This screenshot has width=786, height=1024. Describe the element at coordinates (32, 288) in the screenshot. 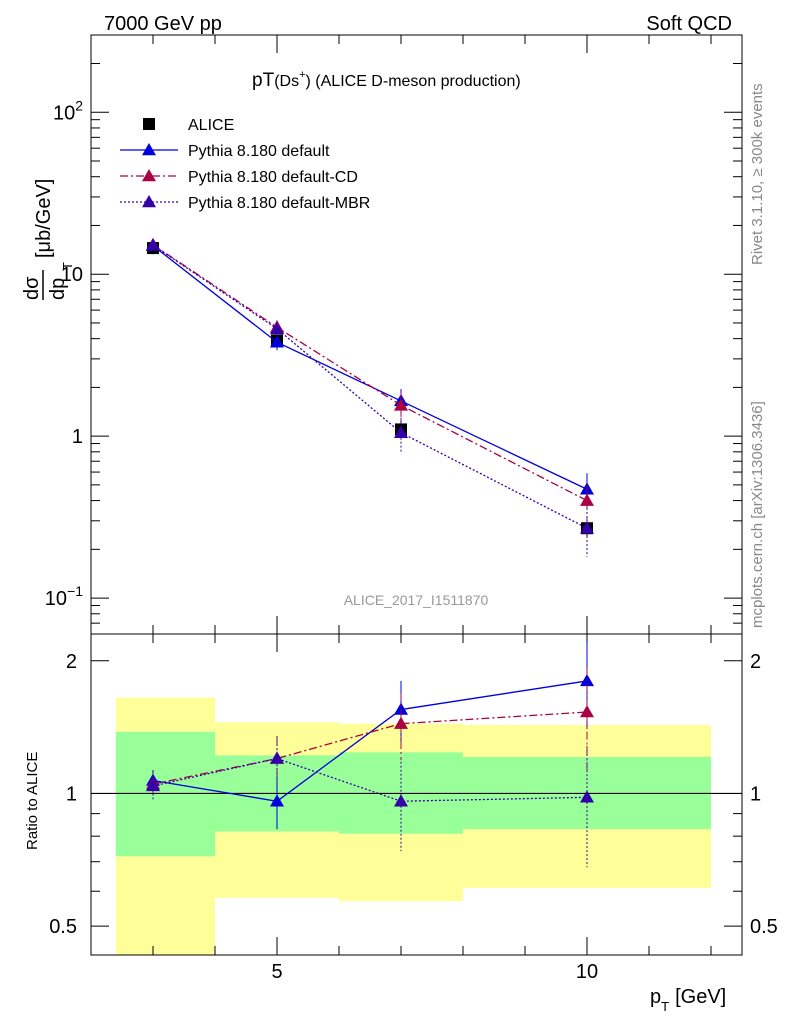

I see `svg-text: dσ` at that location.